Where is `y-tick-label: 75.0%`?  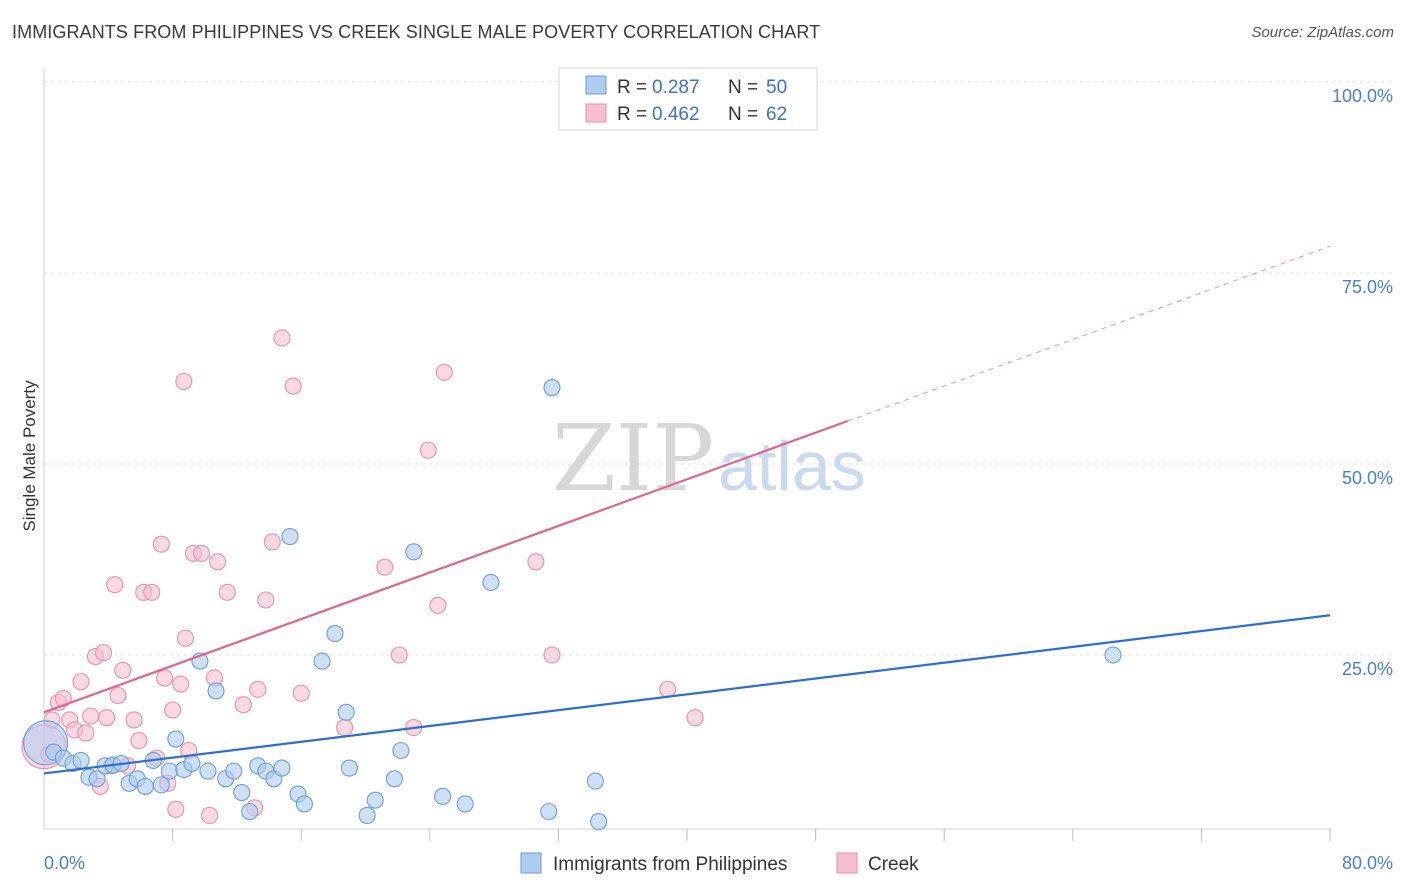
y-tick-label: 75.0% is located at coordinates (1367, 287).